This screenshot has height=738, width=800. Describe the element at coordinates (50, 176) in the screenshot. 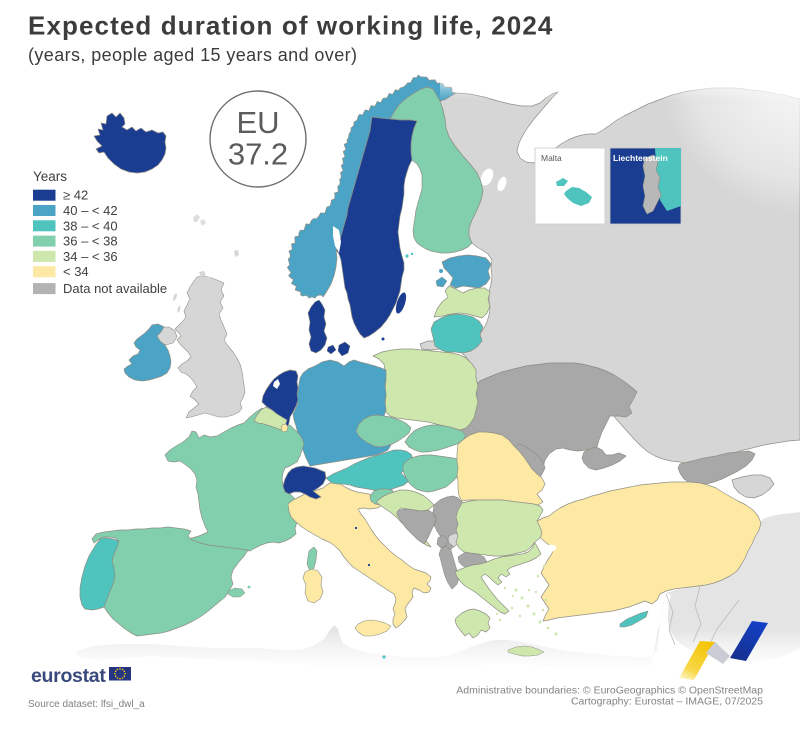

I see `svg-text: Years` at that location.